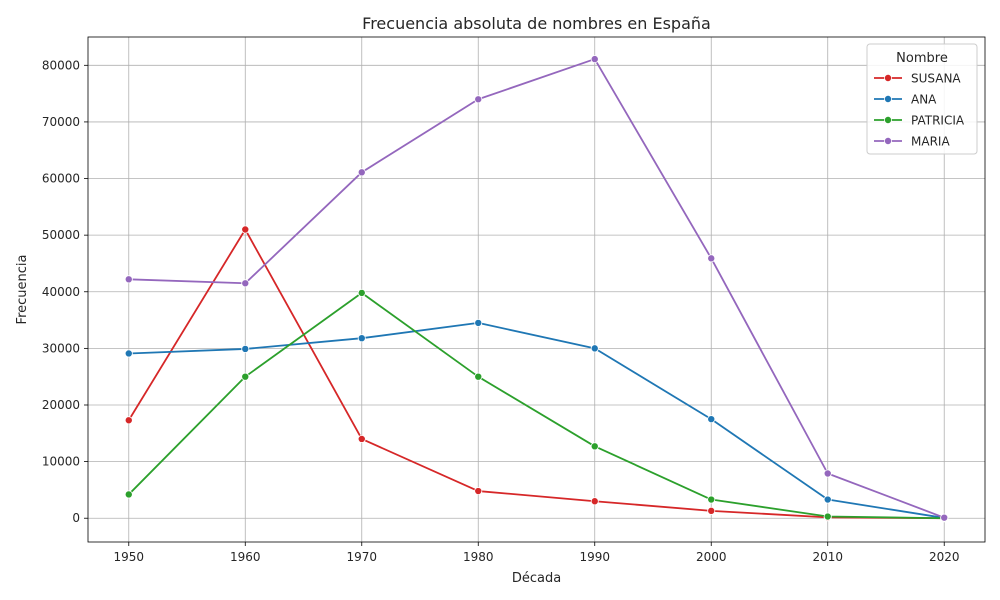 The image size is (1000, 600). I want to click on x-tick-label: 2000, so click(711, 557).